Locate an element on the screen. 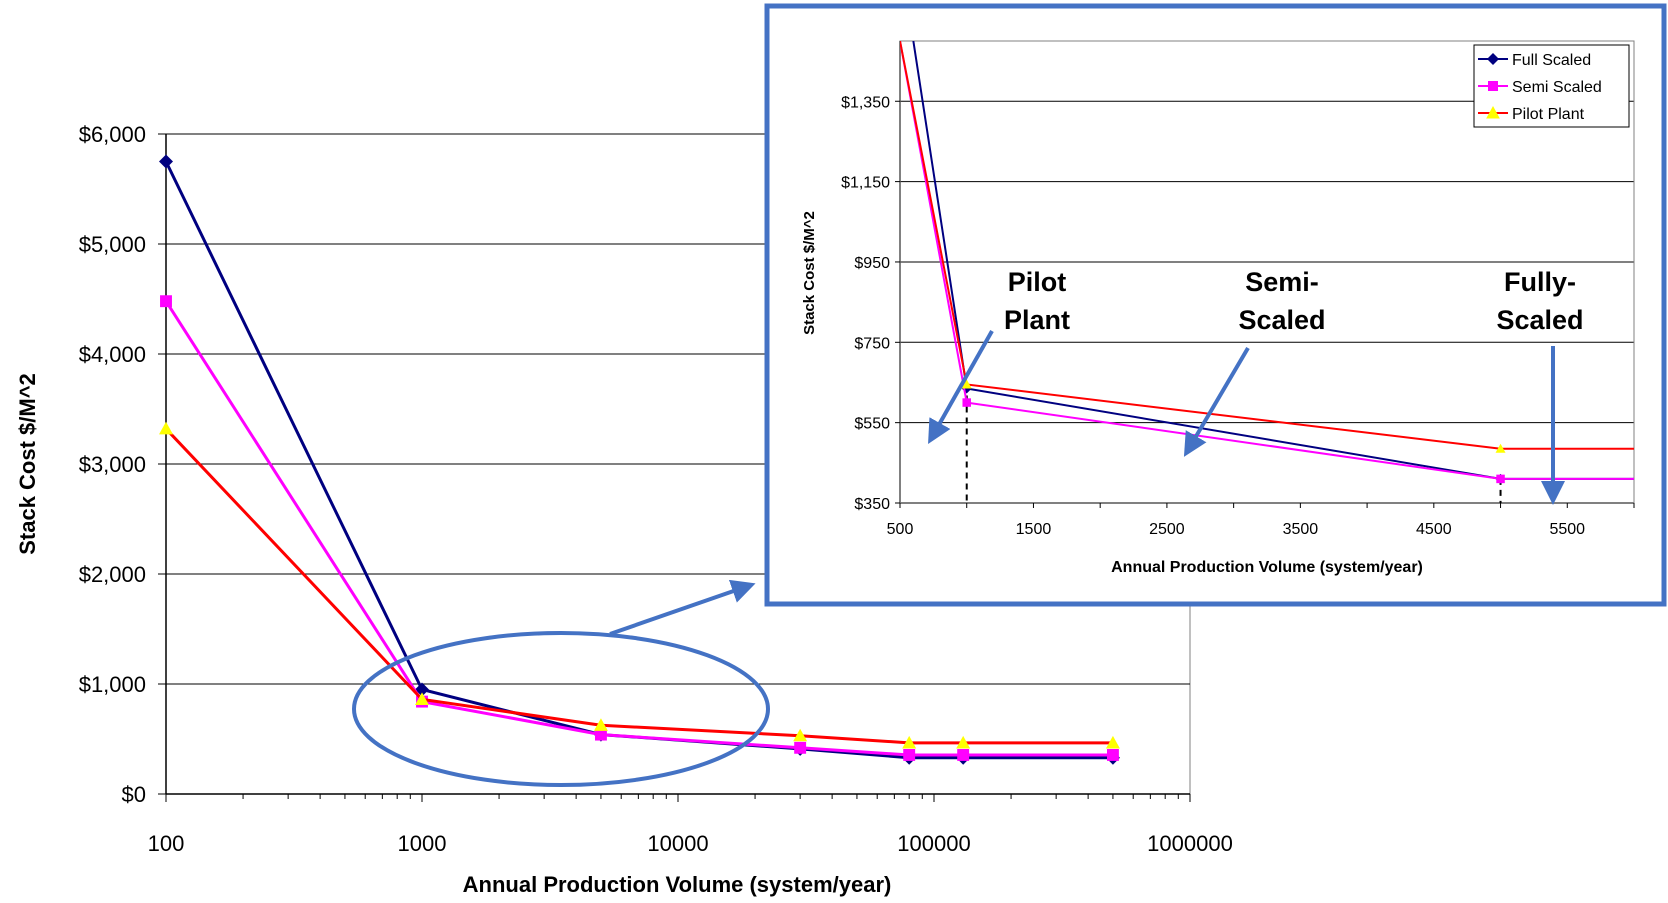 Image resolution: width=1668 pixels, height=903 pixels. annotation-semi-scaled: Semi- Scaled is located at coordinates (1254, 362).